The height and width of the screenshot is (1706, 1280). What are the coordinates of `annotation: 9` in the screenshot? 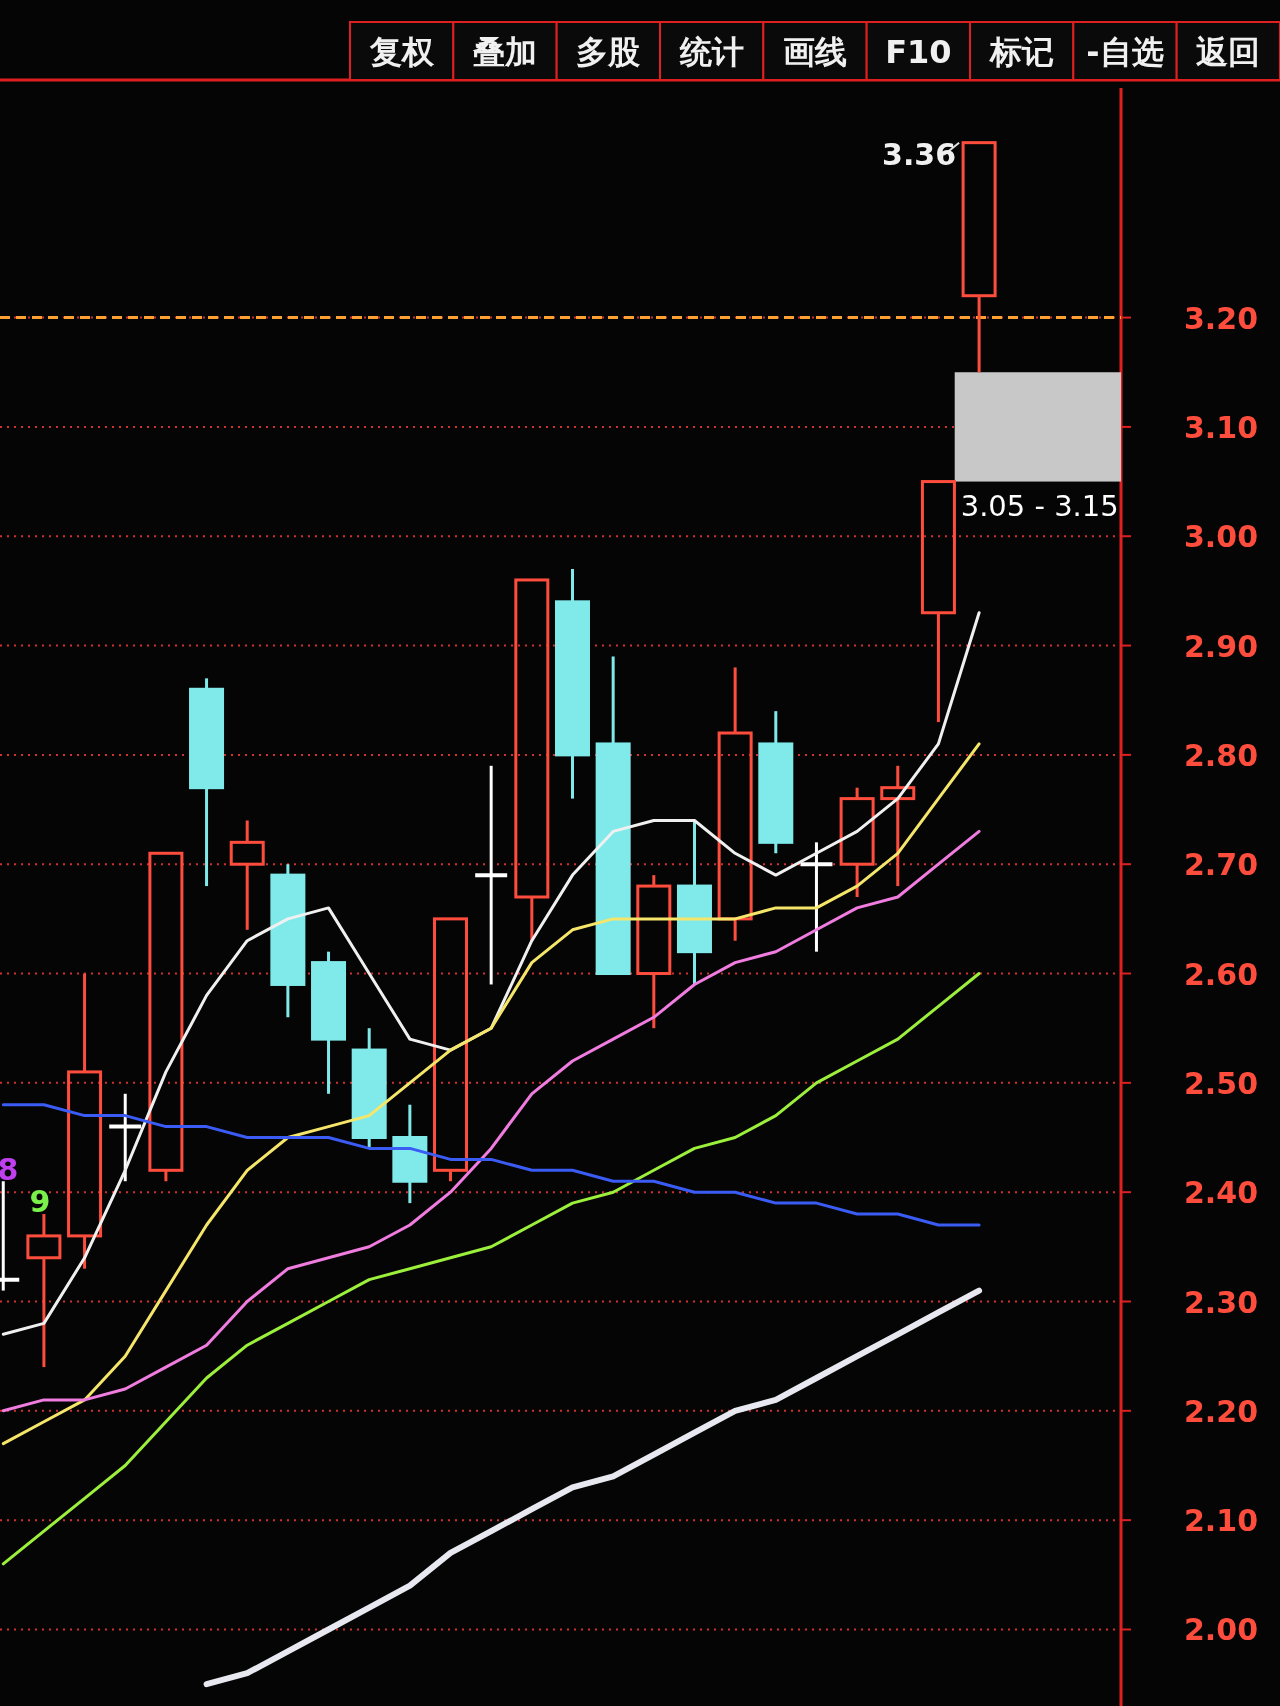 It's located at (40, 1201).